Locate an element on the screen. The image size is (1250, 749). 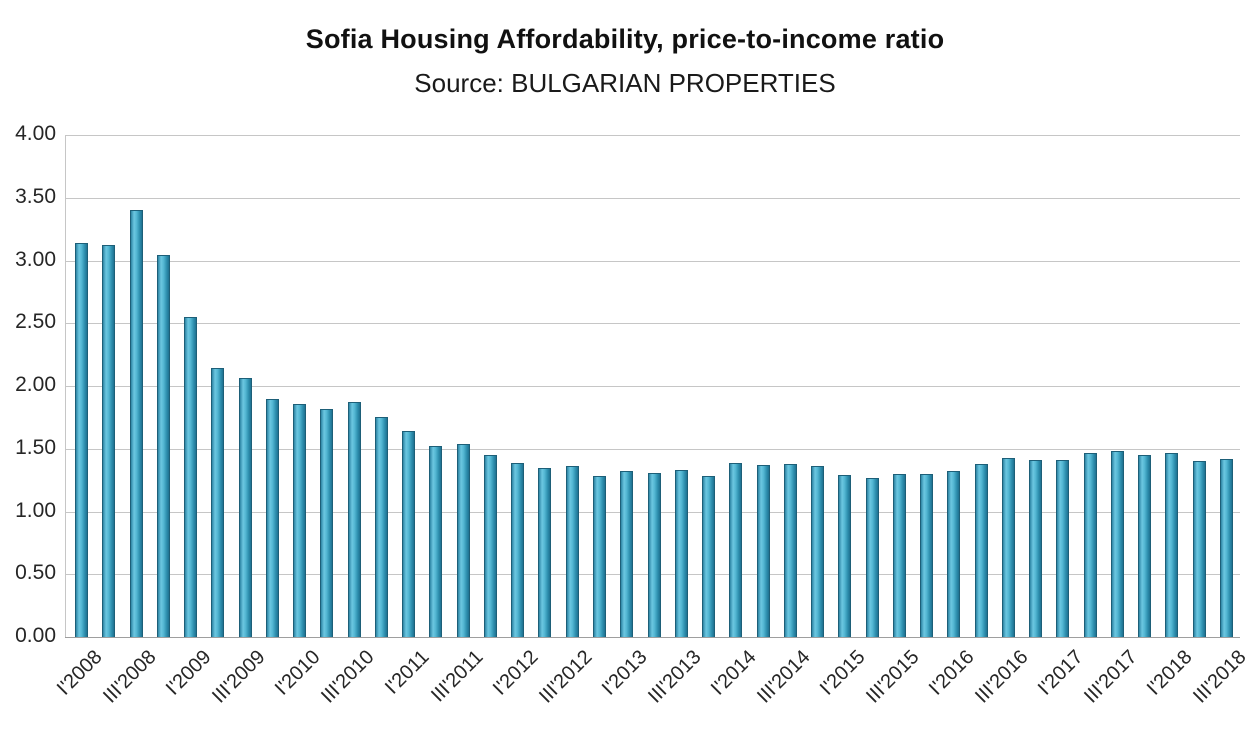
y-tick-label: 2.00 is located at coordinates (35, 384).